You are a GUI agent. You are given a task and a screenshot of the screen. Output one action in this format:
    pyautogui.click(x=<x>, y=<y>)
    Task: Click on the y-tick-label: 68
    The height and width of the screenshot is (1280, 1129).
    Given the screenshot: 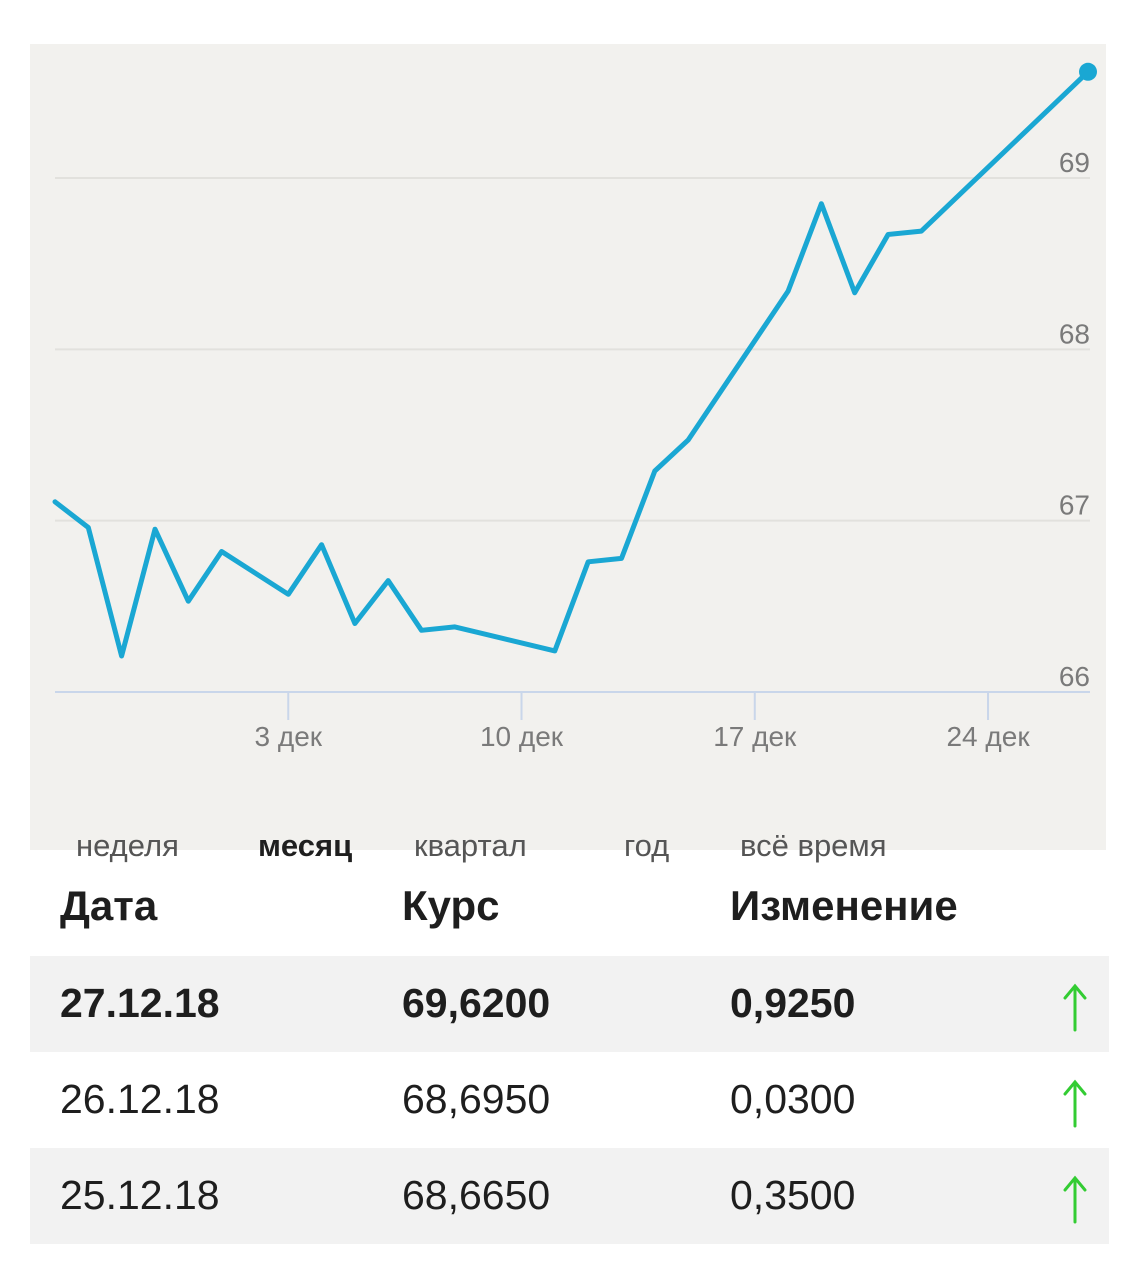 What is the action you would take?
    pyautogui.click(x=1074, y=333)
    